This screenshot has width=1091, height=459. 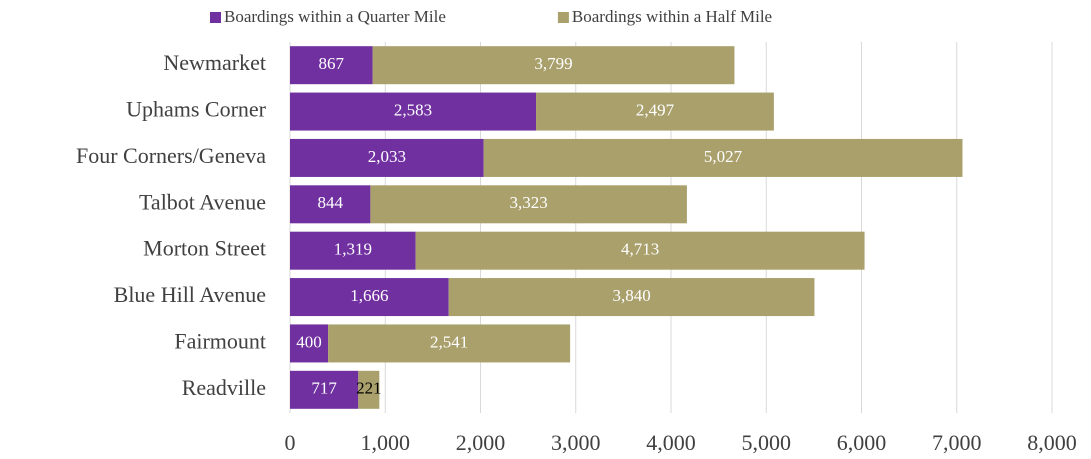 I want to click on value-label: 221, so click(x=369, y=388).